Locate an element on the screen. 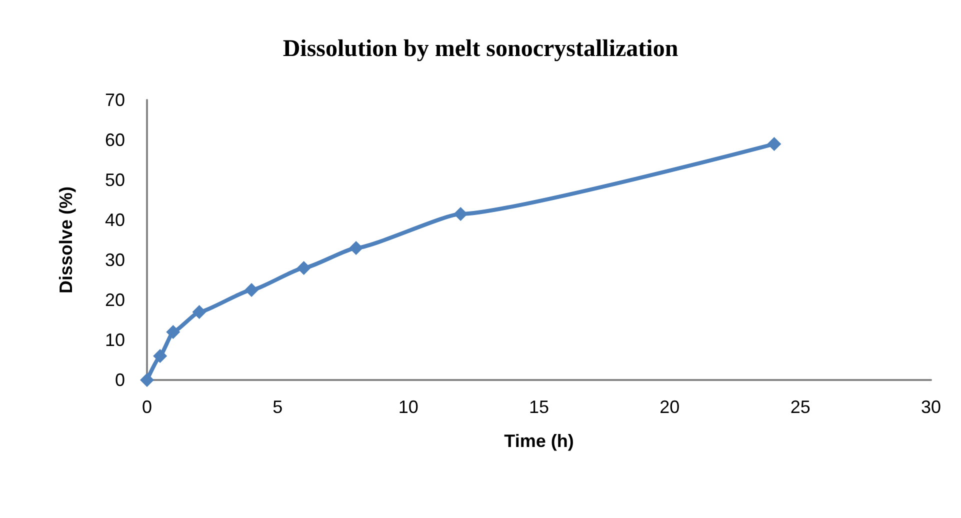 This screenshot has height=518, width=961. x-tick-label: 30 is located at coordinates (931, 407).